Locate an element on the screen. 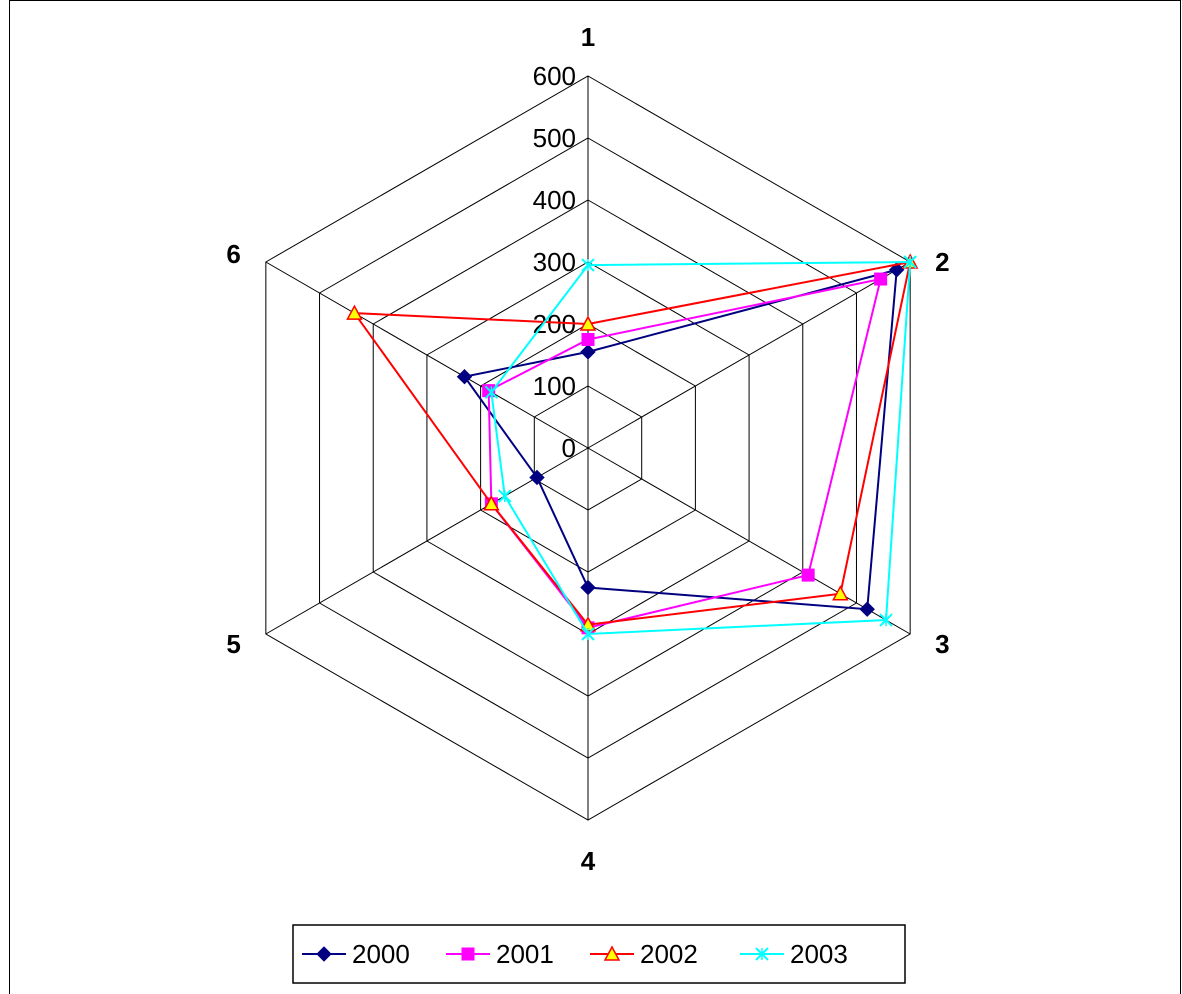 The image size is (1182, 994). legend-item-2001: 2001 is located at coordinates (500, 954).